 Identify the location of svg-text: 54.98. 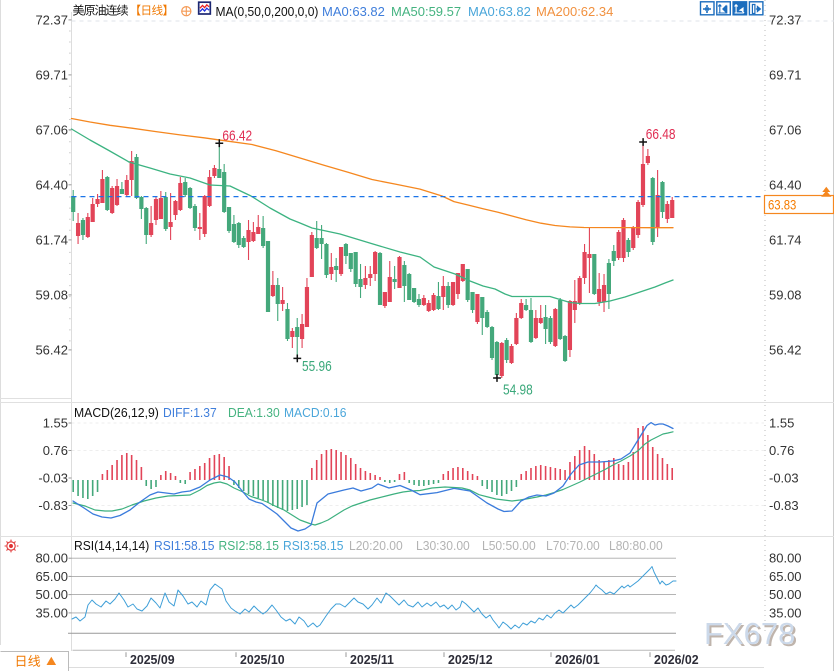
(518, 389).